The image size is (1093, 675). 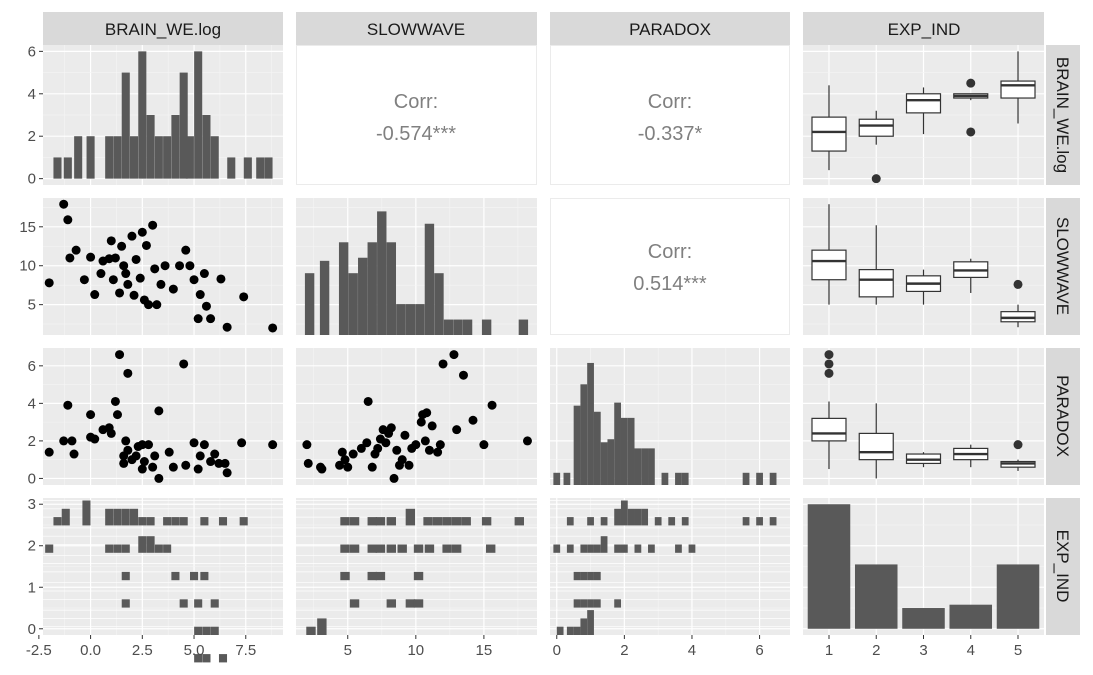 What do you see at coordinates (1062, 115) in the screenshot?
I see `strip-right-brain: BRAIN_WE.log` at bounding box center [1062, 115].